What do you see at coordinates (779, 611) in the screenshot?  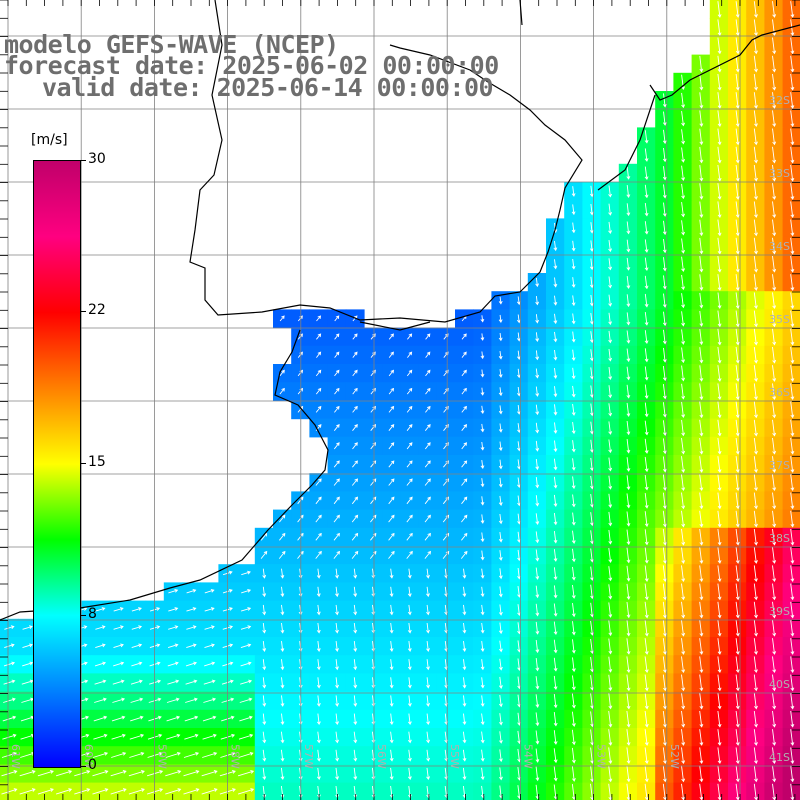 I see `latitude-label: 39S` at bounding box center [779, 611].